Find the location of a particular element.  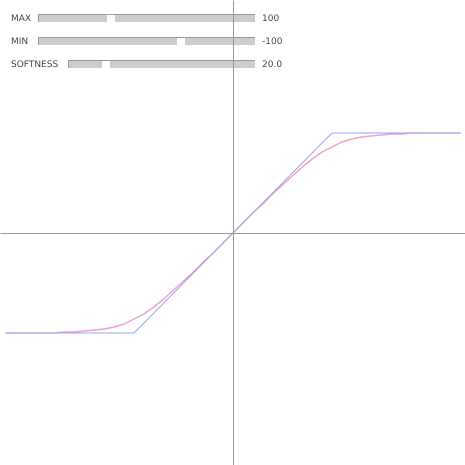

text: MAX is located at coordinates (21, 19).